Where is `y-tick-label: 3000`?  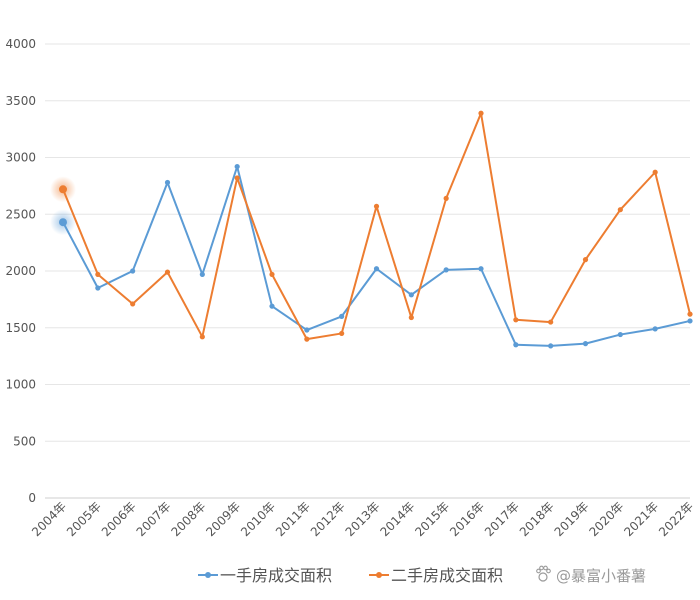
y-tick-label: 3000 is located at coordinates (20, 158).